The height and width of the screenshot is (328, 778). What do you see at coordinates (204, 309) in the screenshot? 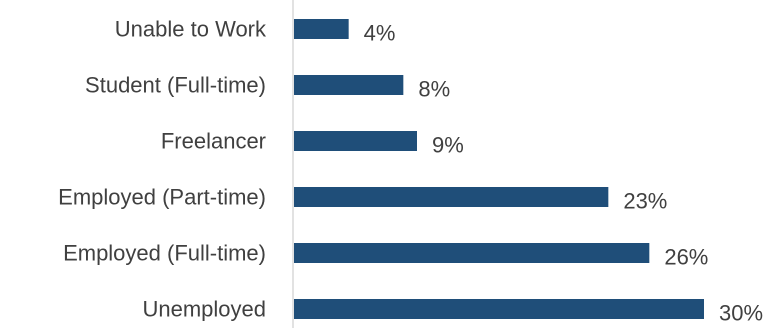
I see `category-label-5: Unemployed` at bounding box center [204, 309].